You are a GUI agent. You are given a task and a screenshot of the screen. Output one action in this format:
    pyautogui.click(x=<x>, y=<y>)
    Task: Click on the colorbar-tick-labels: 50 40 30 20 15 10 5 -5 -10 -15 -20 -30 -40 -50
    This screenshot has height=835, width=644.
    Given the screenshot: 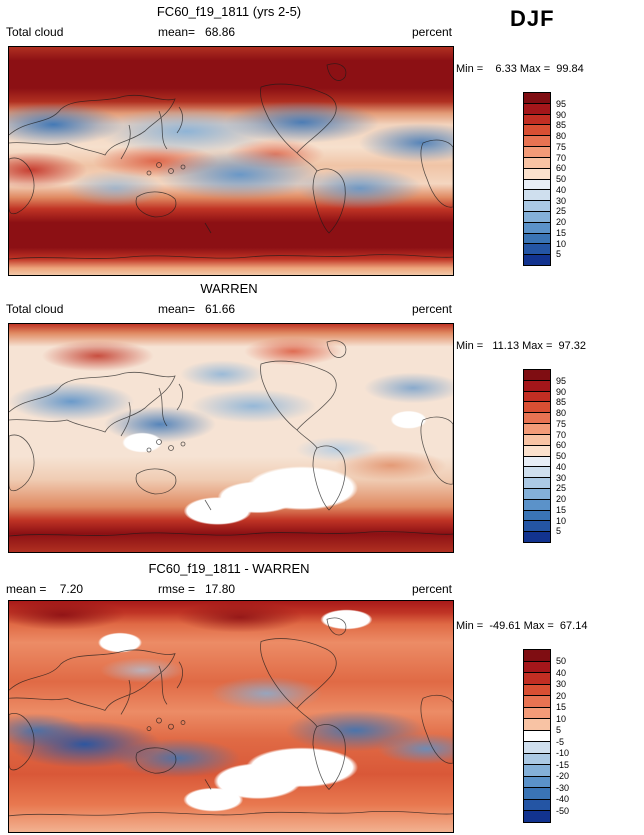 What is the action you would take?
    pyautogui.click(x=573, y=736)
    